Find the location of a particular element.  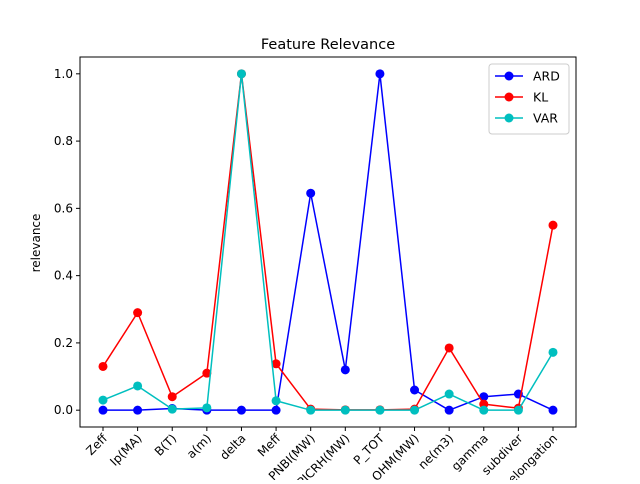

legend: ARD KL VAR is located at coordinates (529, 99).